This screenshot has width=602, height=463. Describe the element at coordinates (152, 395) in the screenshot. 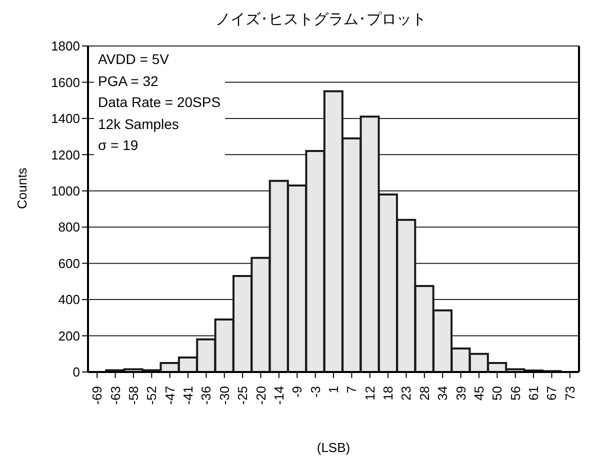

I see `x-tick-label: -52` at that location.